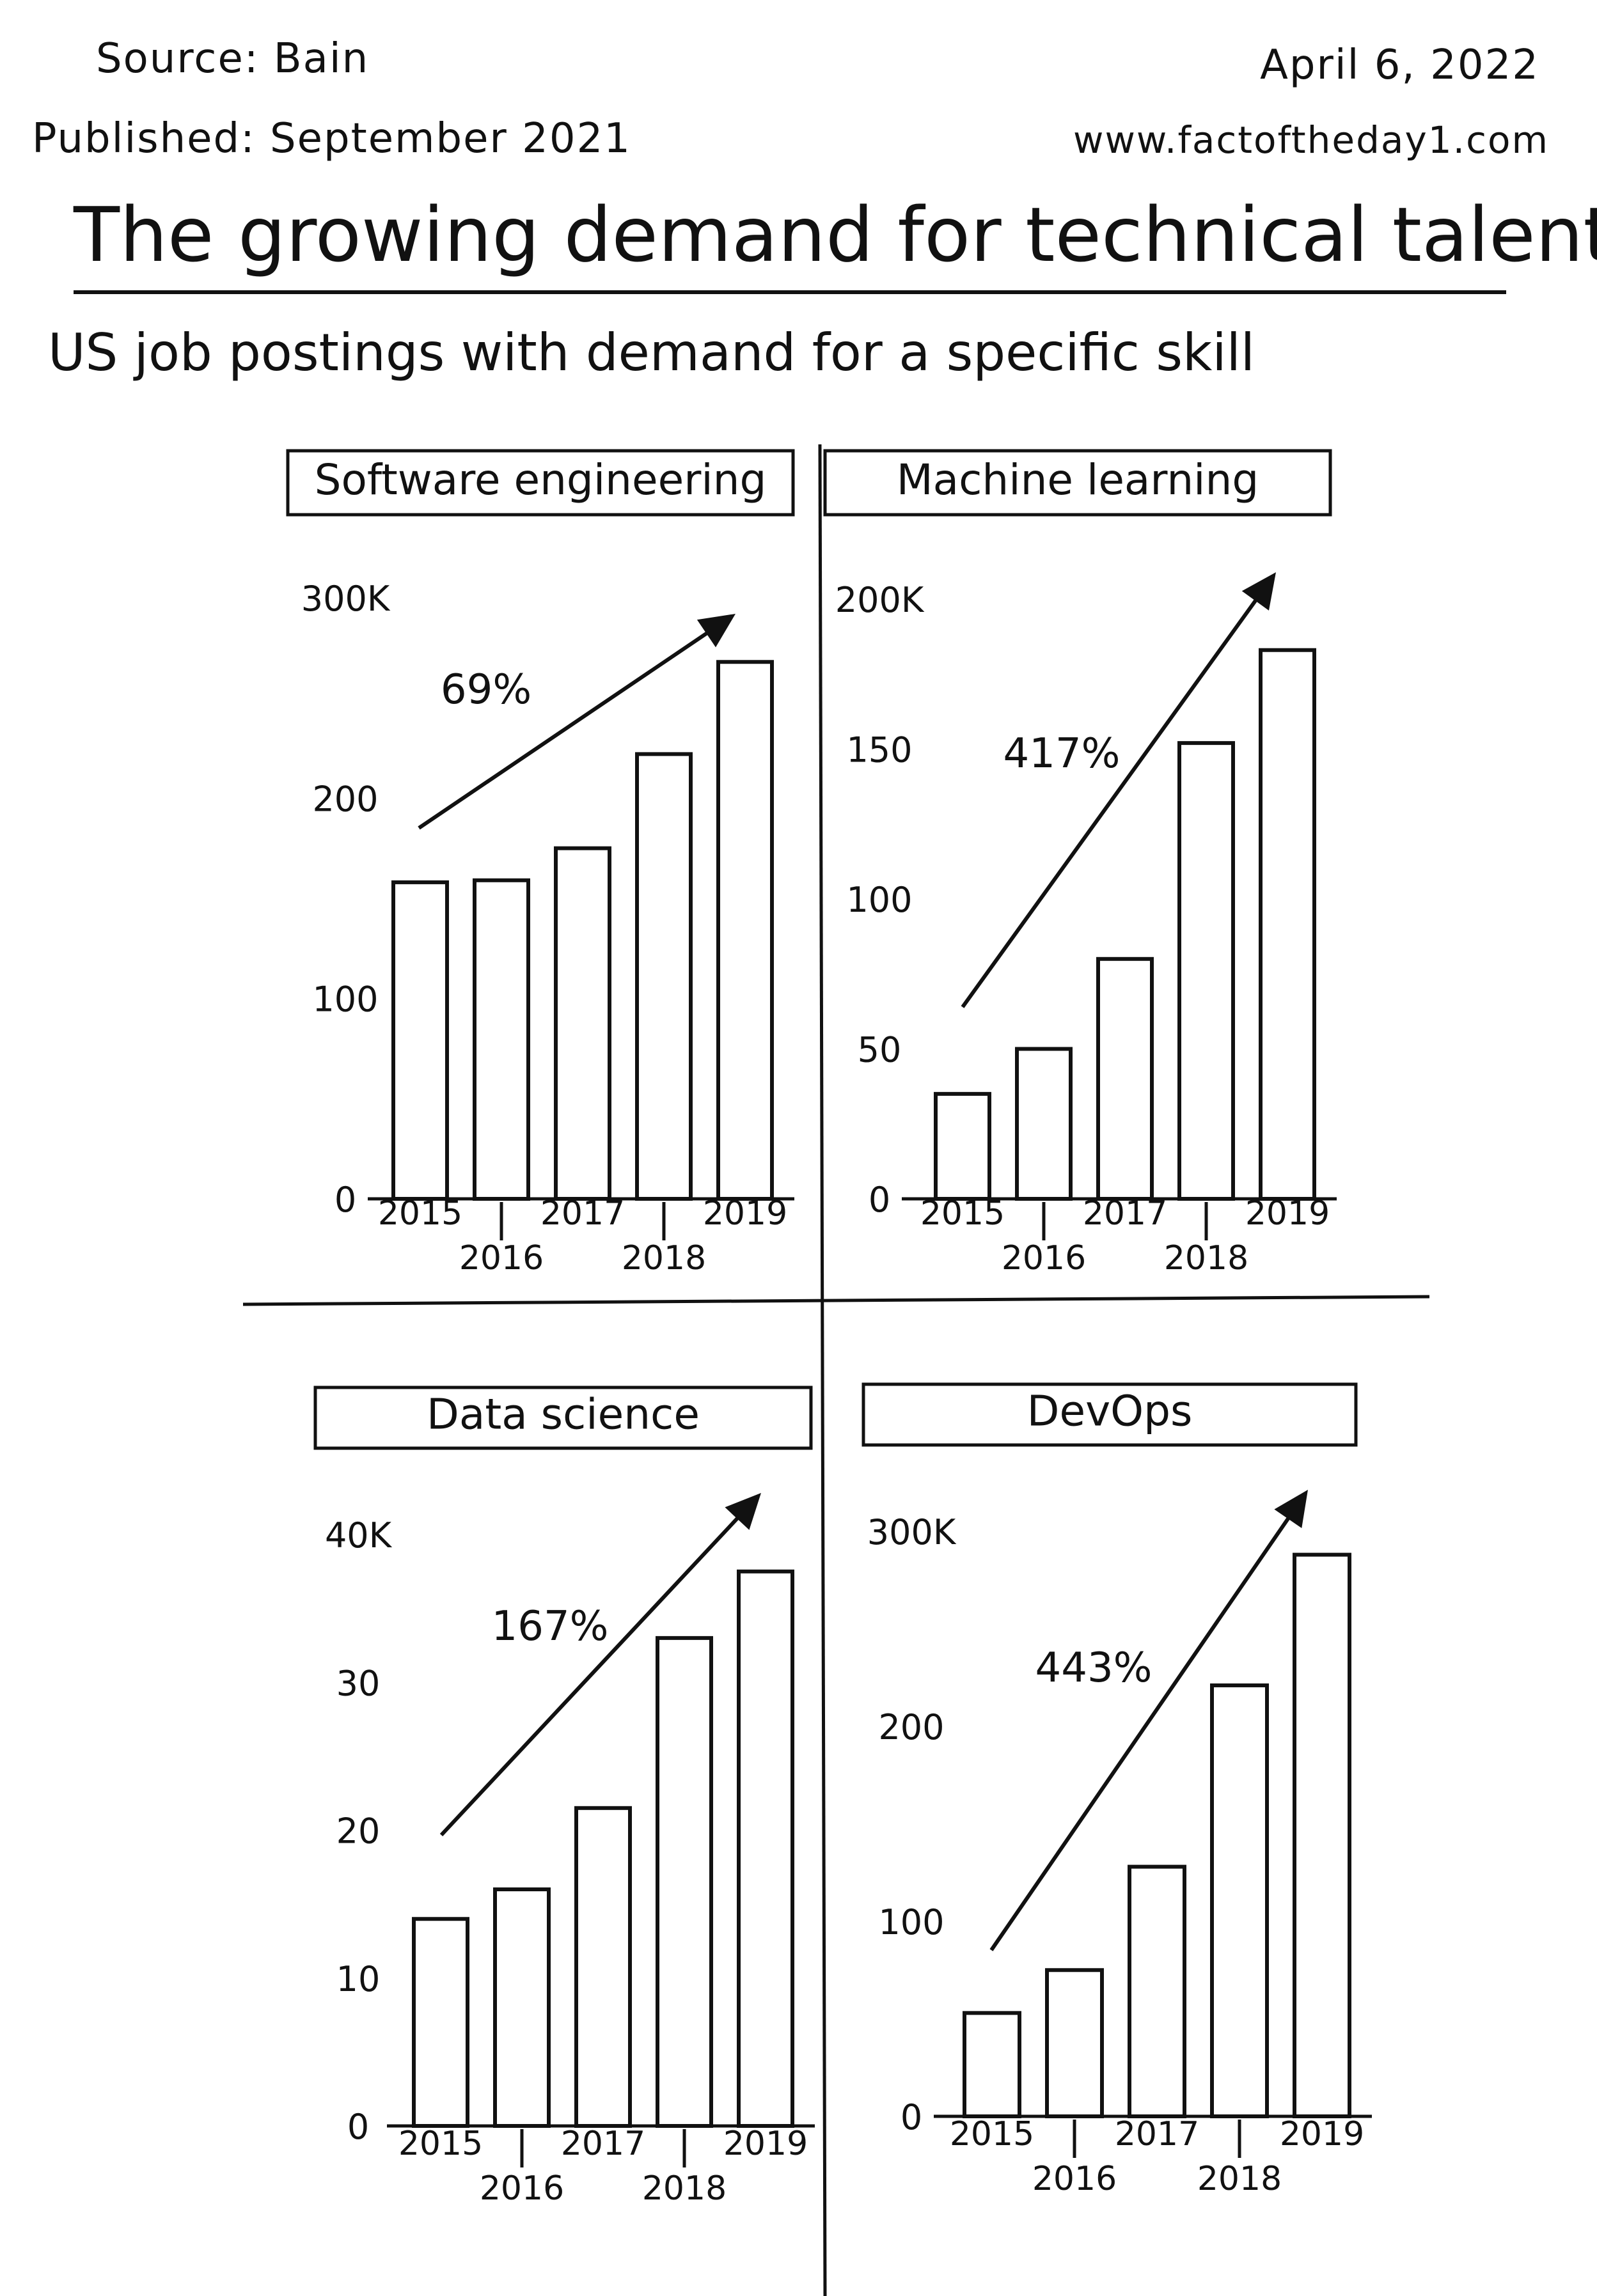  I want to click on y-tick-label: 40K, so click(359, 1535).